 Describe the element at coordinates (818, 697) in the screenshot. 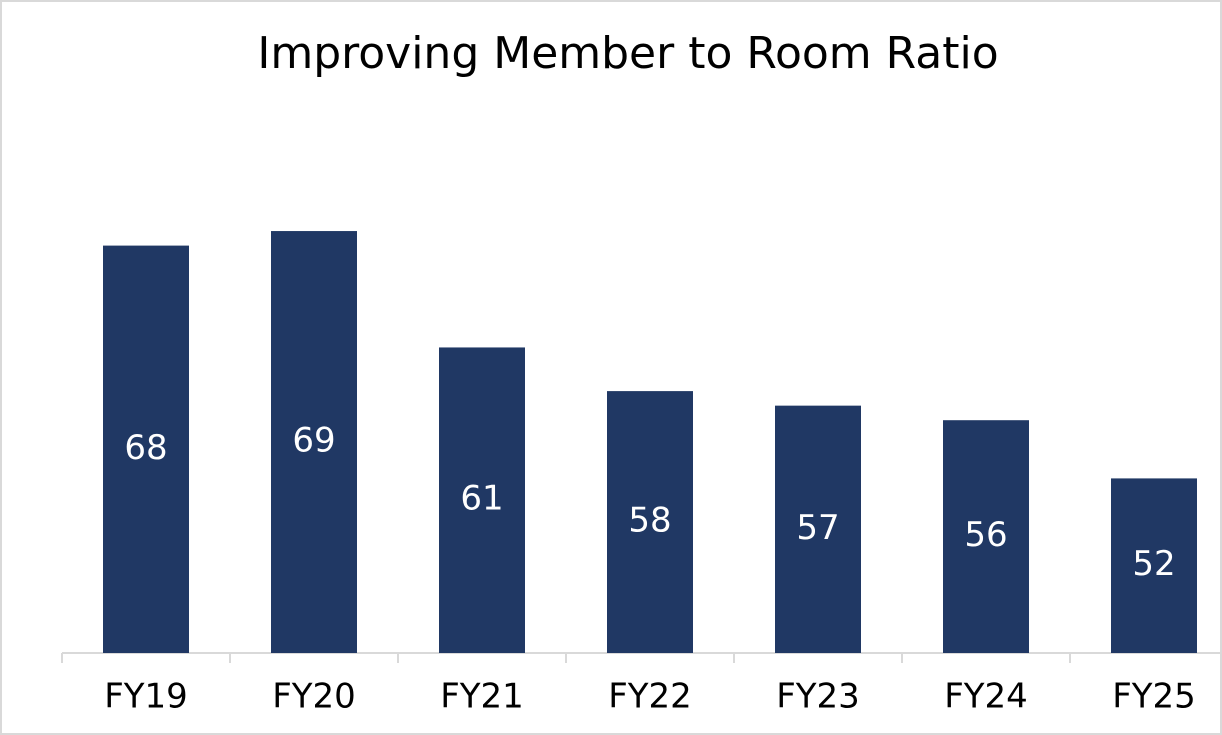

I see `x-tick-label: FY23` at that location.